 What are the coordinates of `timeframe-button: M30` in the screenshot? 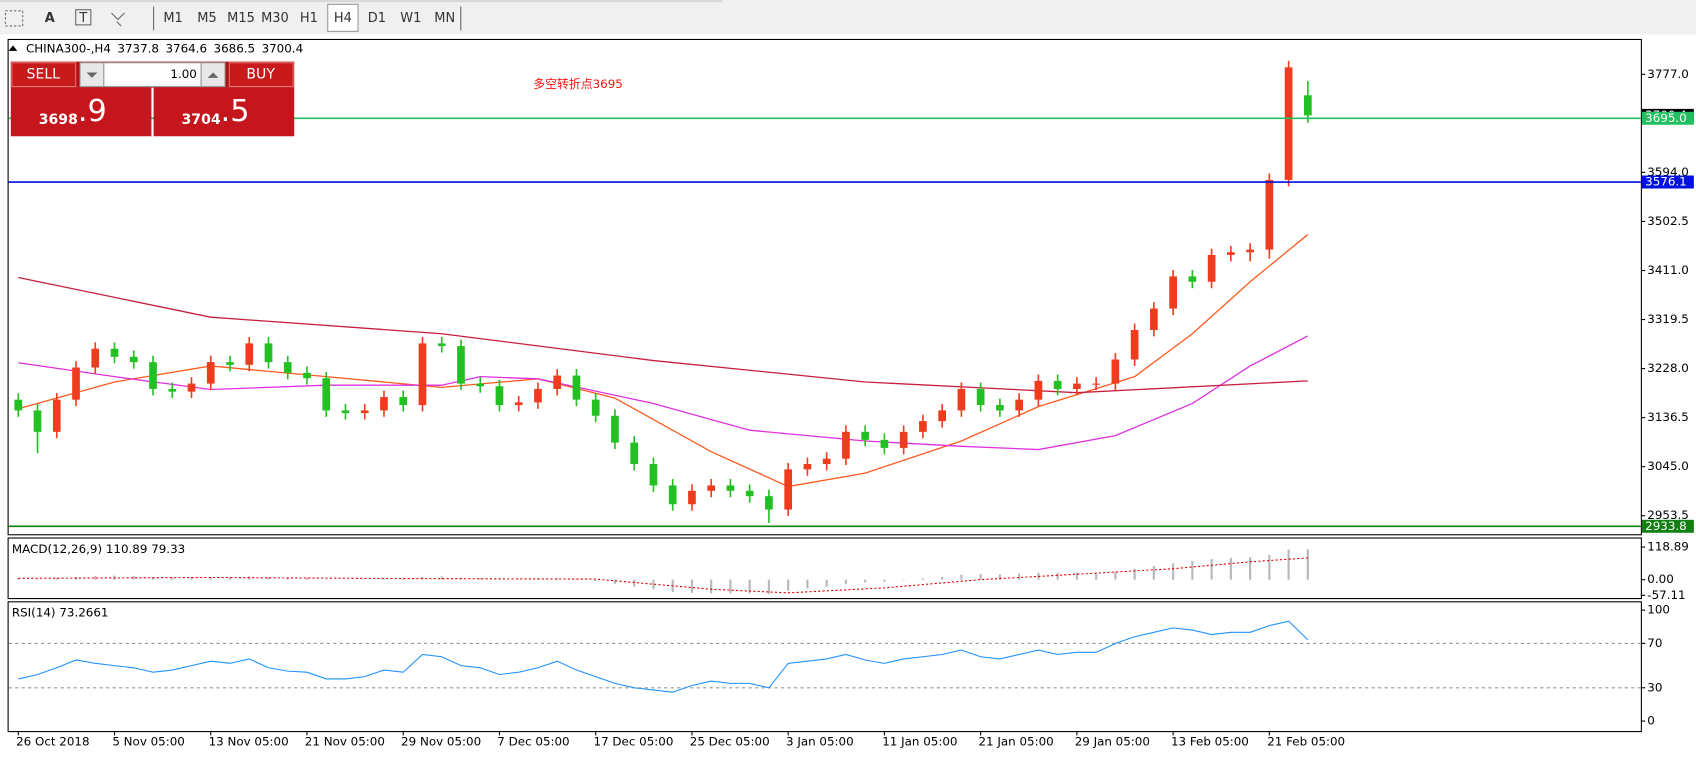 It's located at (275, 18).